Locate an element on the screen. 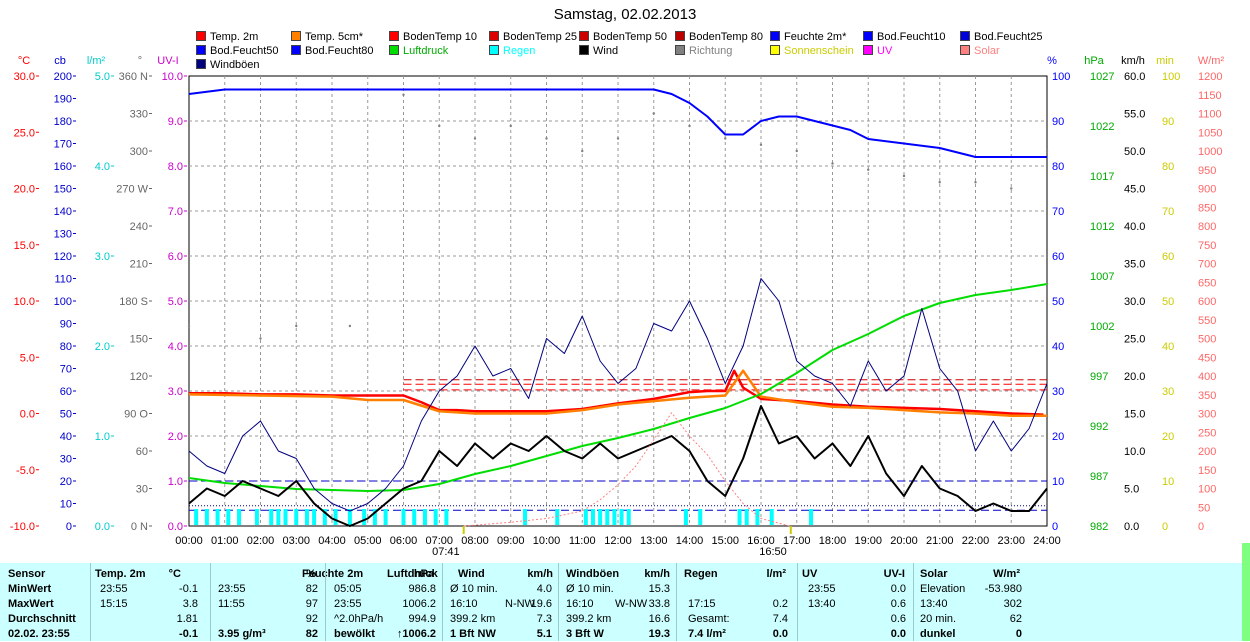  sun-axis-tick: 100 is located at coordinates (1171, 77).